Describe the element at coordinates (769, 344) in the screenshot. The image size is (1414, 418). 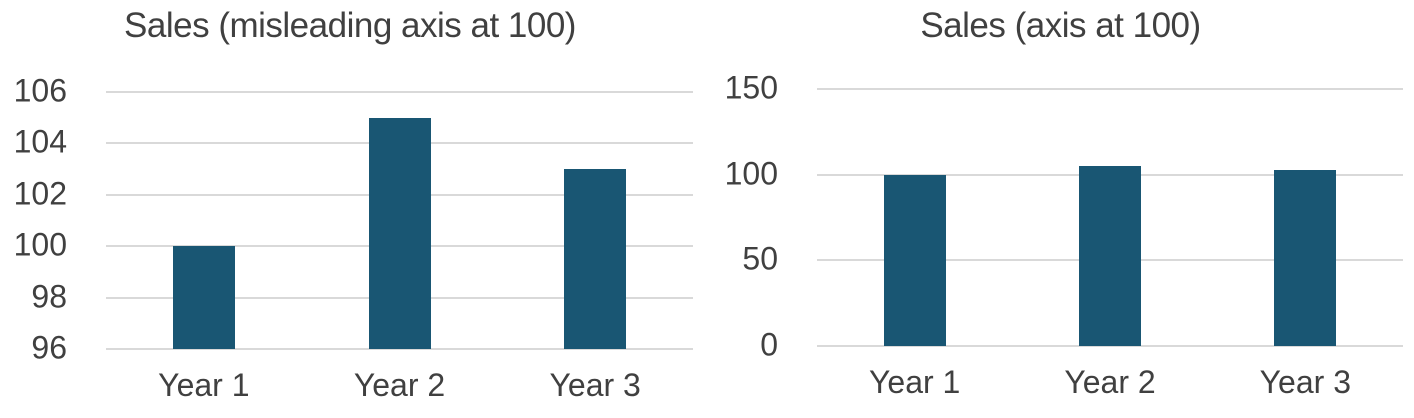
I see `y-axis-tick-label: 0` at that location.